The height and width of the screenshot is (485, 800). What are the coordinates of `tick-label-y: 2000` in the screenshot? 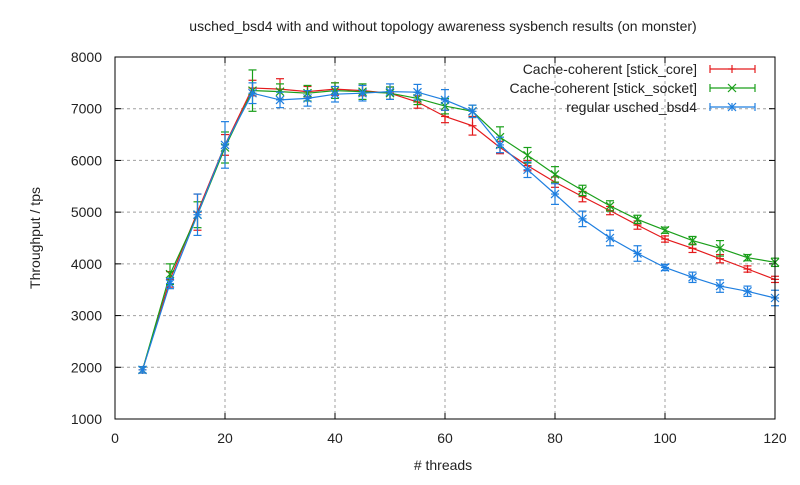 It's located at (86, 367).